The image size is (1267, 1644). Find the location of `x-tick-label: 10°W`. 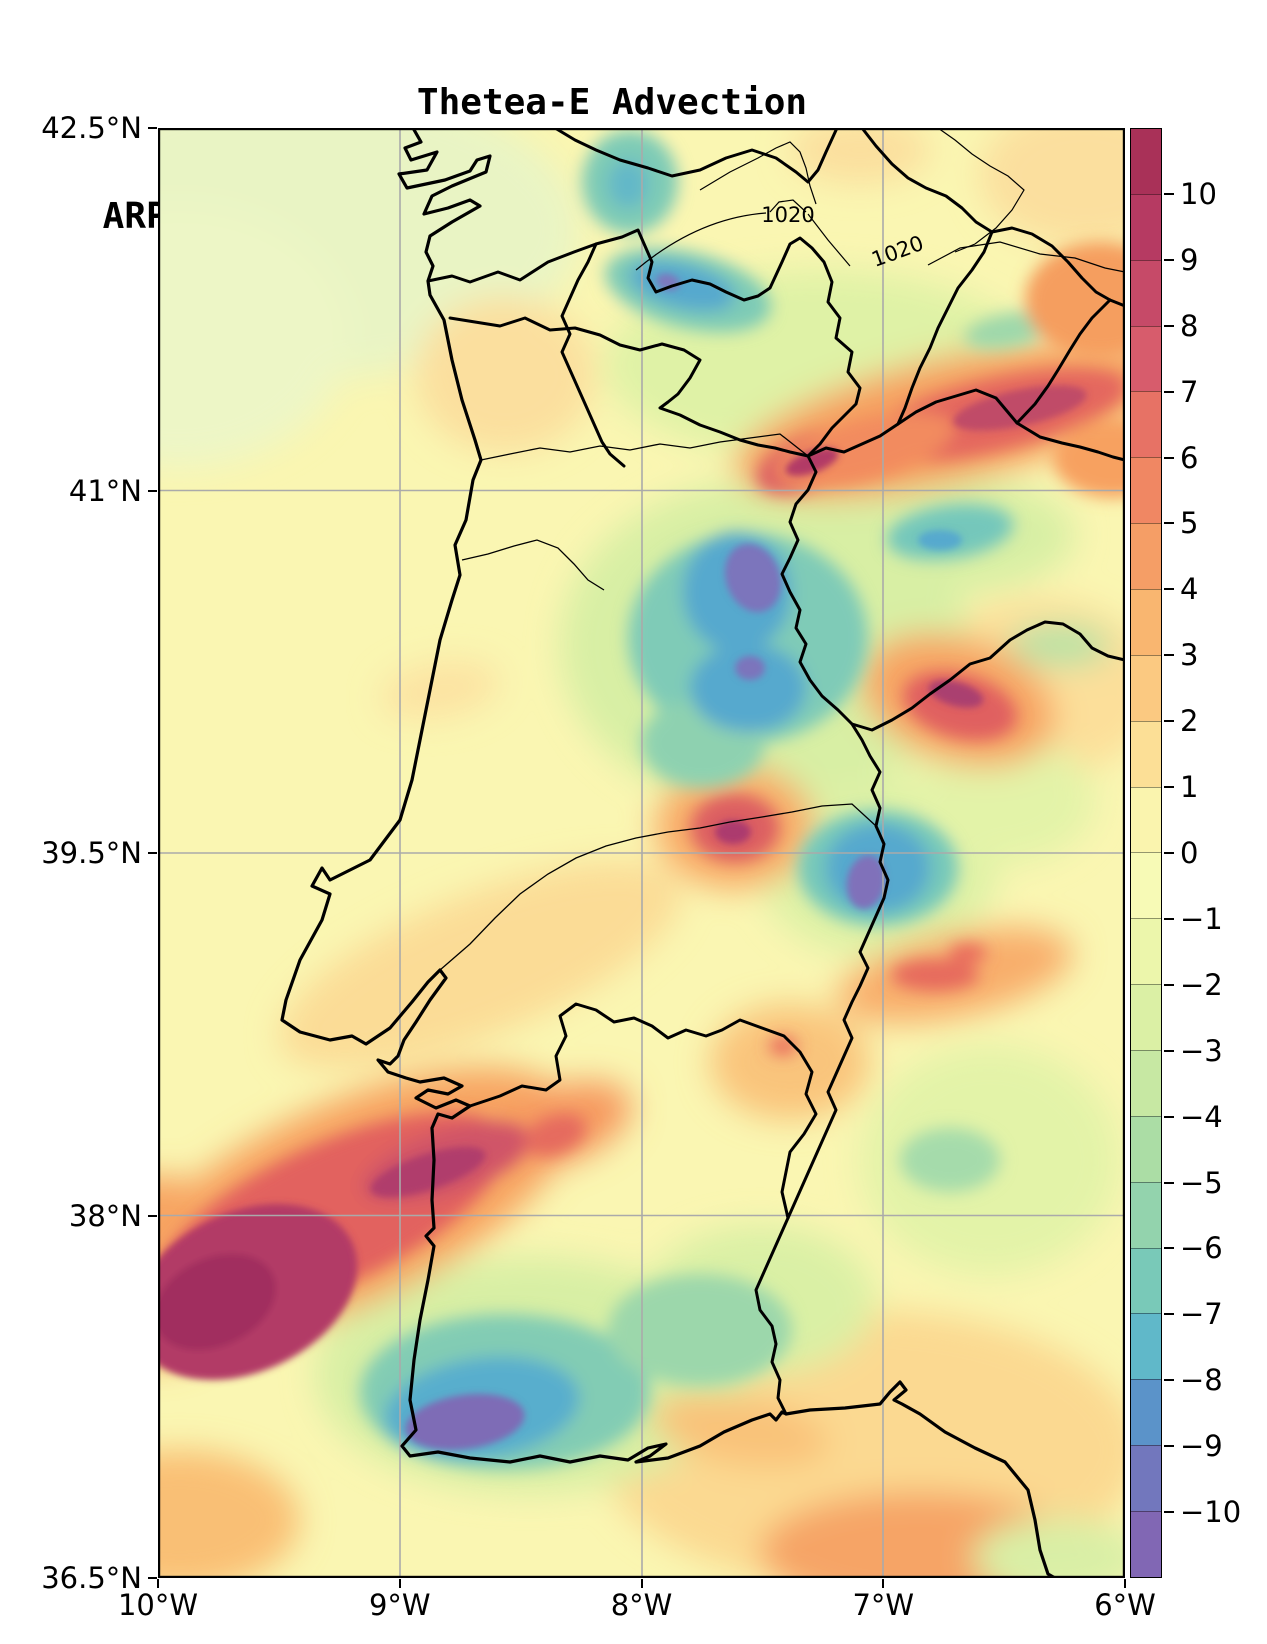

x-tick-label: 10°W is located at coordinates (158, 1605).